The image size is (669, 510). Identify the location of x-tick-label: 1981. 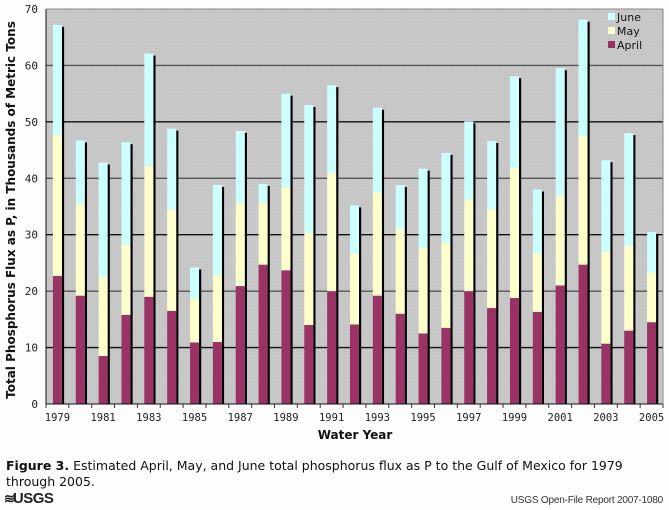
(102, 418).